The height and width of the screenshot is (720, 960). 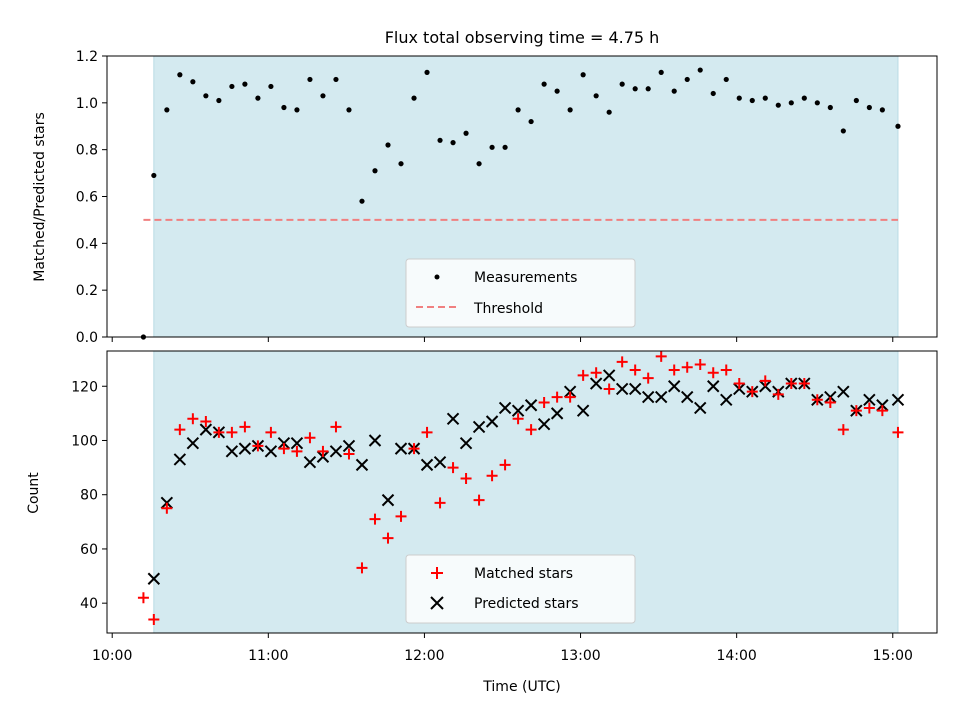 I want to click on y-tick-label: 60, so click(x=89, y=550).